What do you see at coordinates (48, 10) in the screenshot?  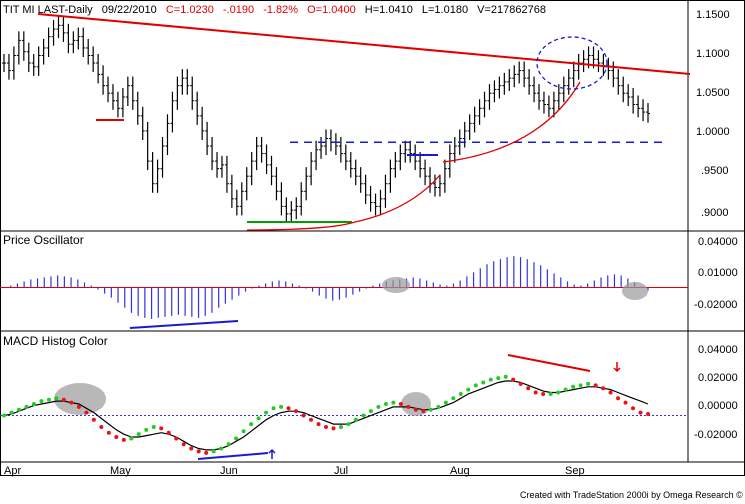 I see `header-symbol: TIT MI LAST-Daily` at bounding box center [48, 10].